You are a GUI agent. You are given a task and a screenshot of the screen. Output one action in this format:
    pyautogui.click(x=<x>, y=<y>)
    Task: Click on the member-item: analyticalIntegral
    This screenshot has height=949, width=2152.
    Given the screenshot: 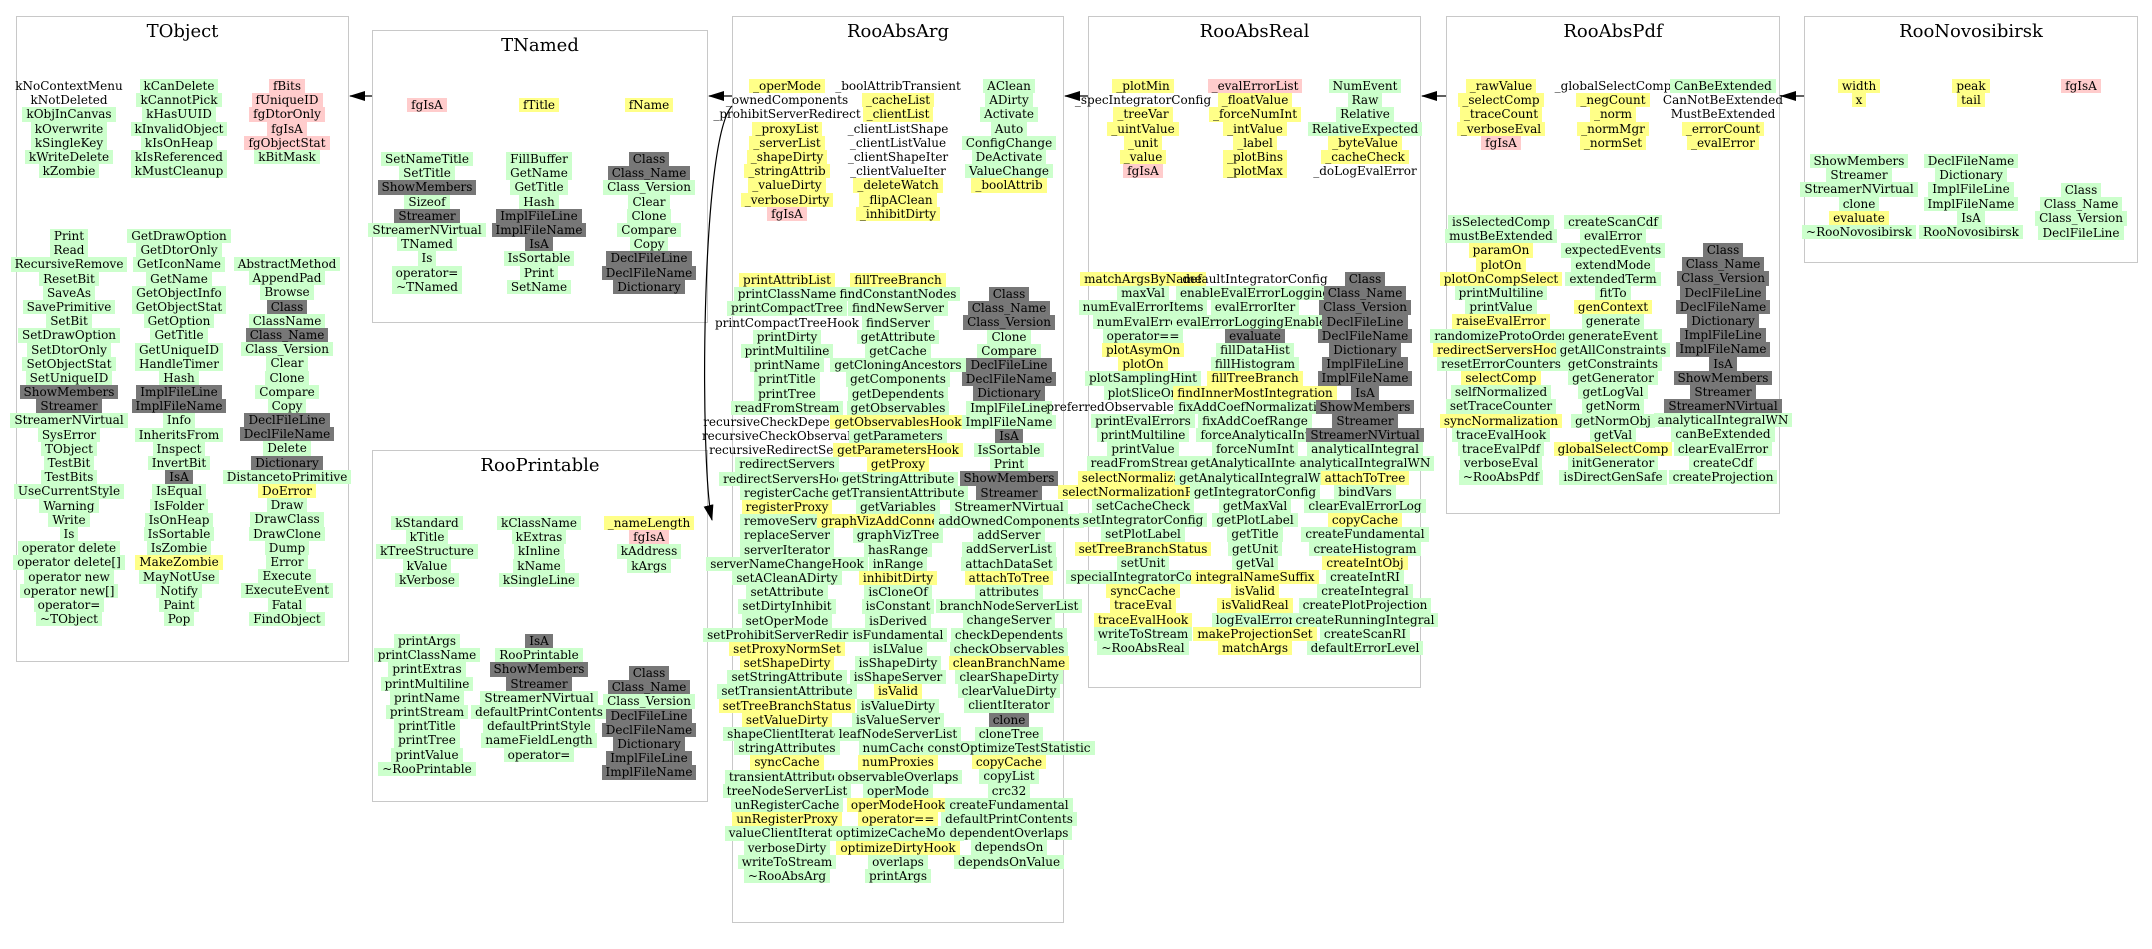 What is the action you would take?
    pyautogui.click(x=1365, y=449)
    